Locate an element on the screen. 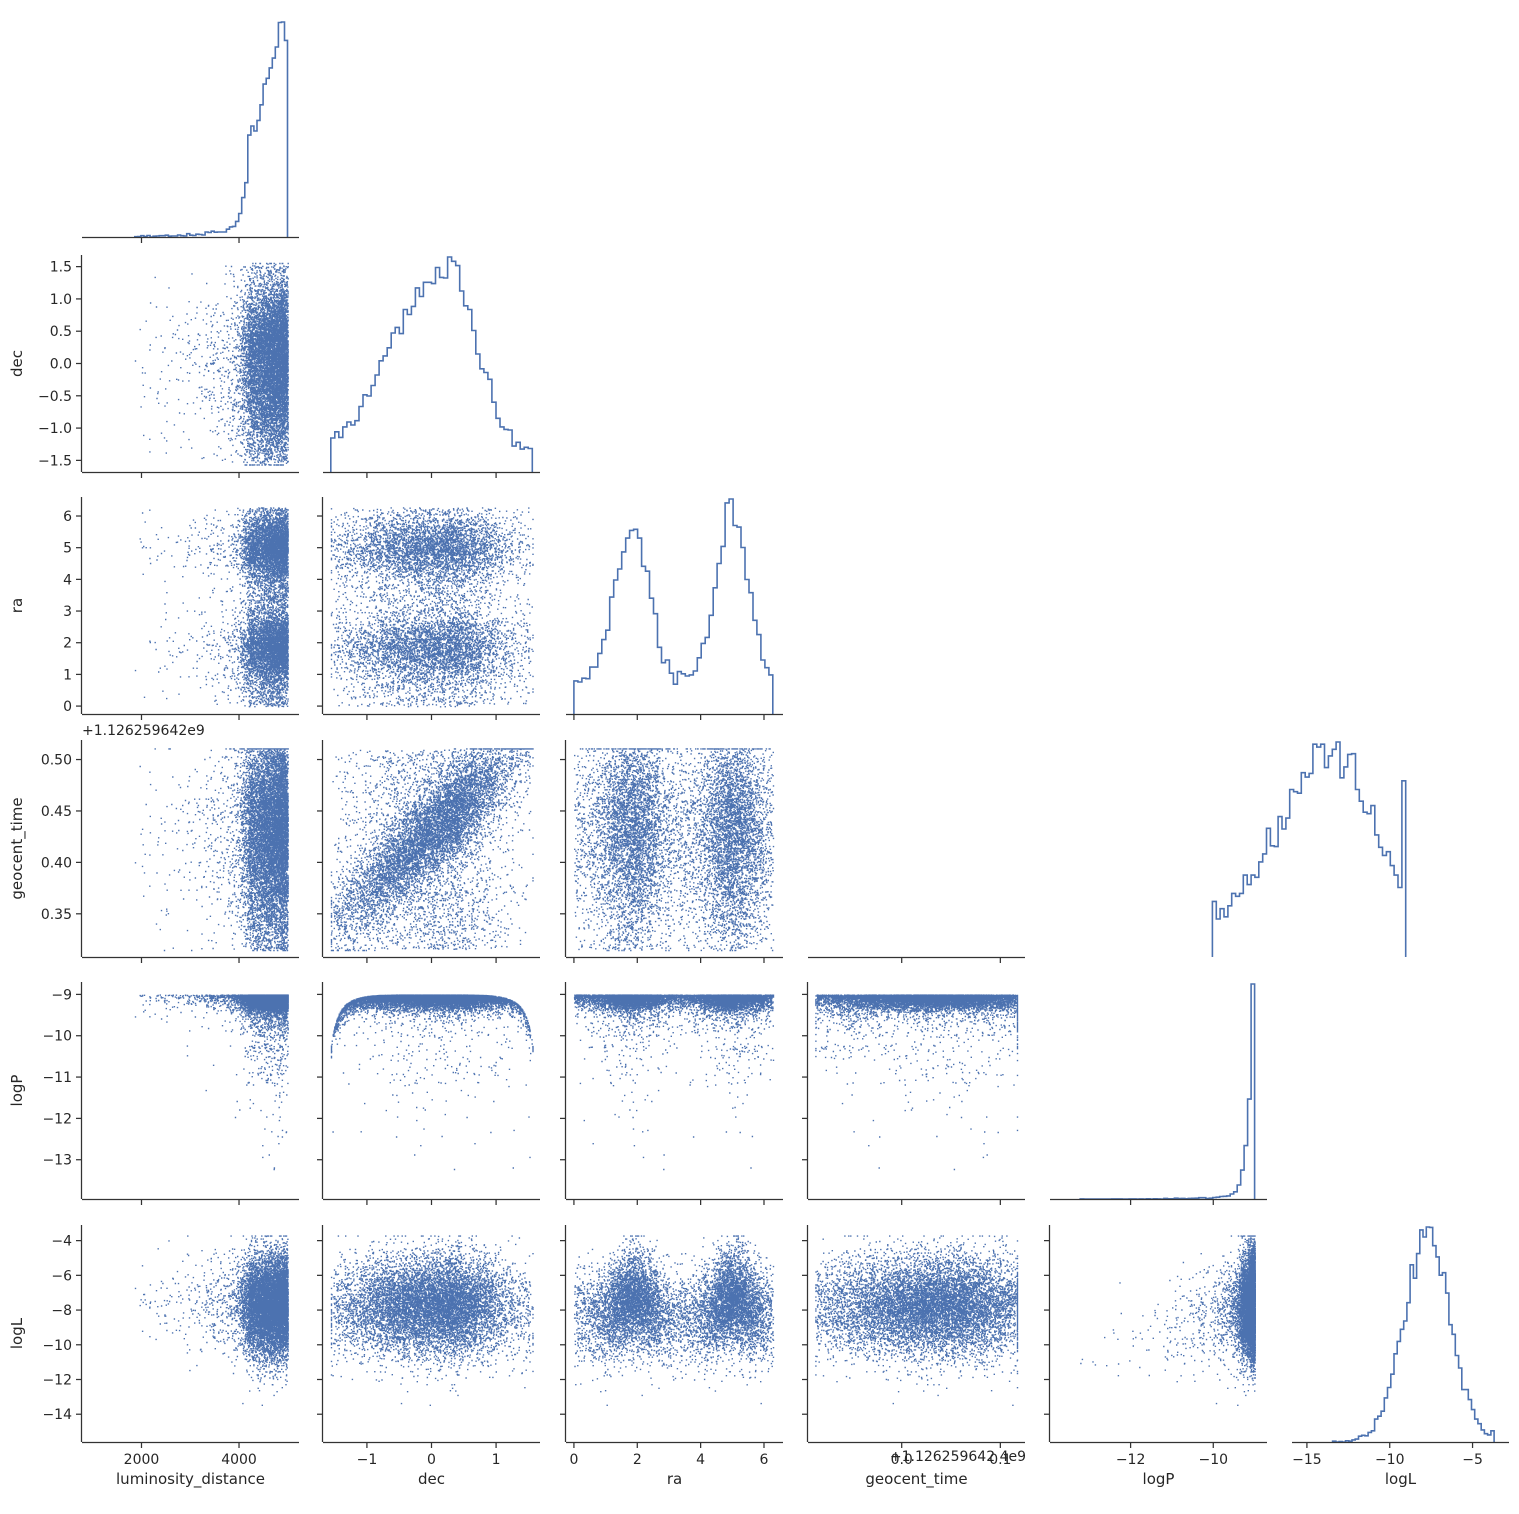 Image resolution: width=1519 pixels, height=1514 pixels. y-axis-label-logP: logP is located at coordinates (17, 1091).